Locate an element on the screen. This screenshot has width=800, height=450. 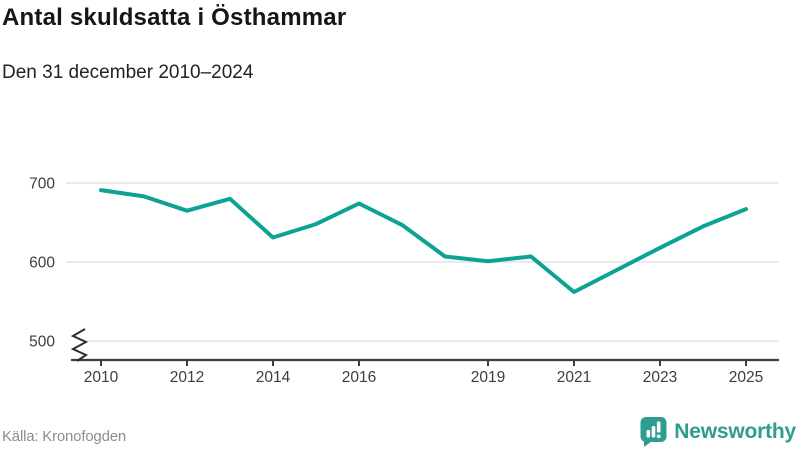
chart-subtitle: Den 31 december 2010–2024 is located at coordinates (128, 72).